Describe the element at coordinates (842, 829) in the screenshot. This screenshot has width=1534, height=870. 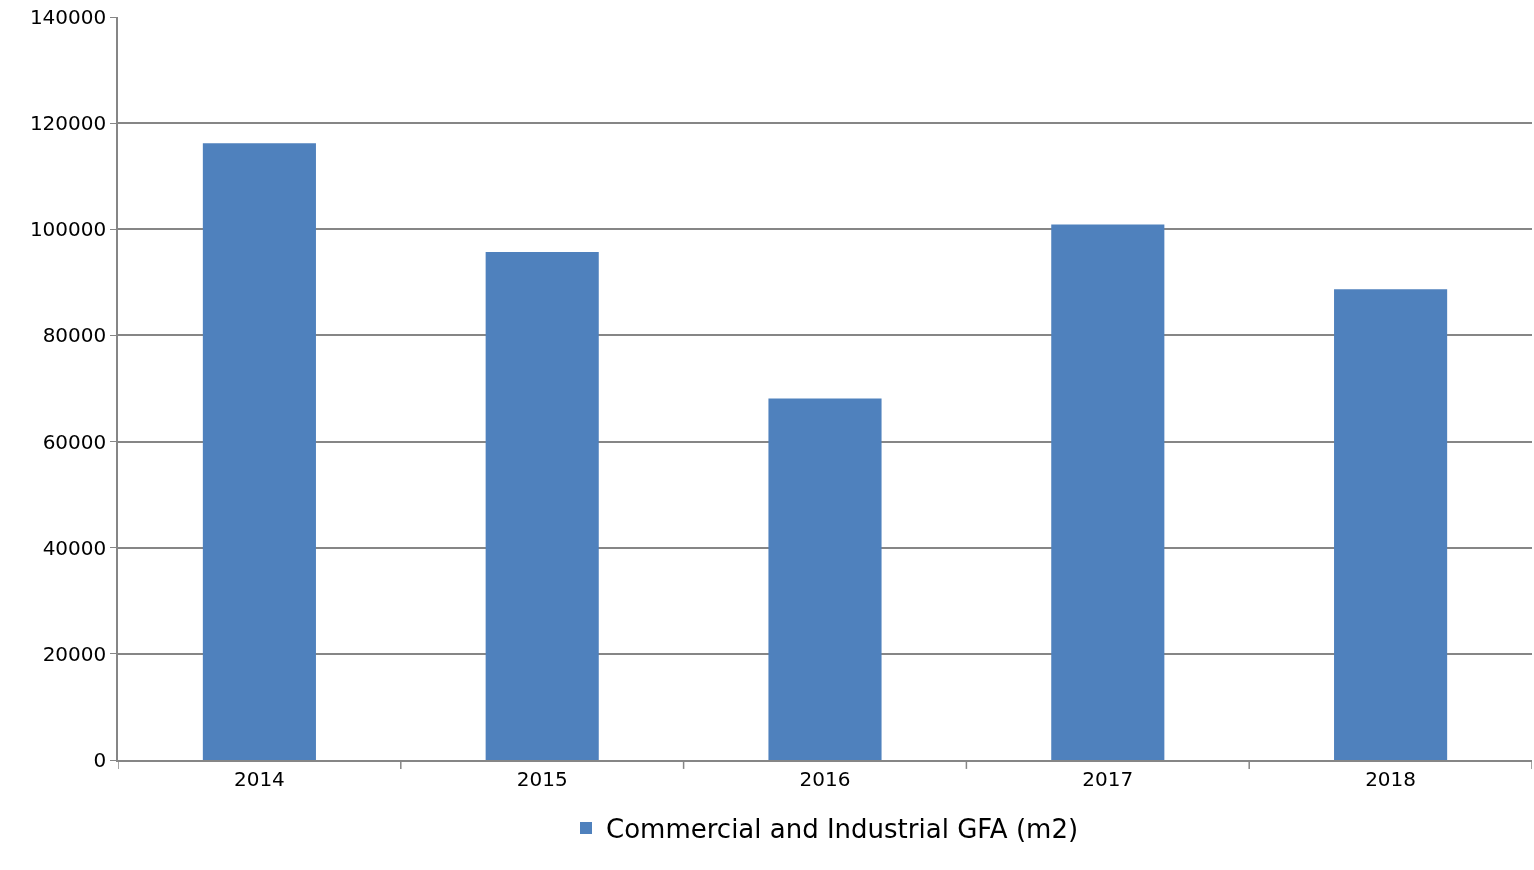
I see `legend-label: Commercial and Industrial GFA (m2)` at that location.